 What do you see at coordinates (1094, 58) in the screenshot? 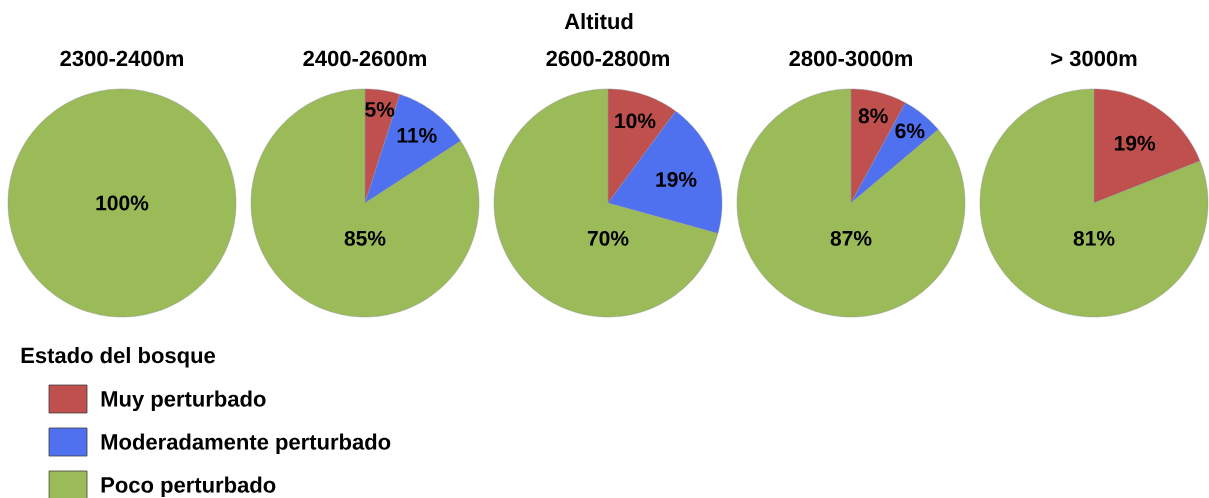
I see `chart-title: > 3000m` at bounding box center [1094, 58].